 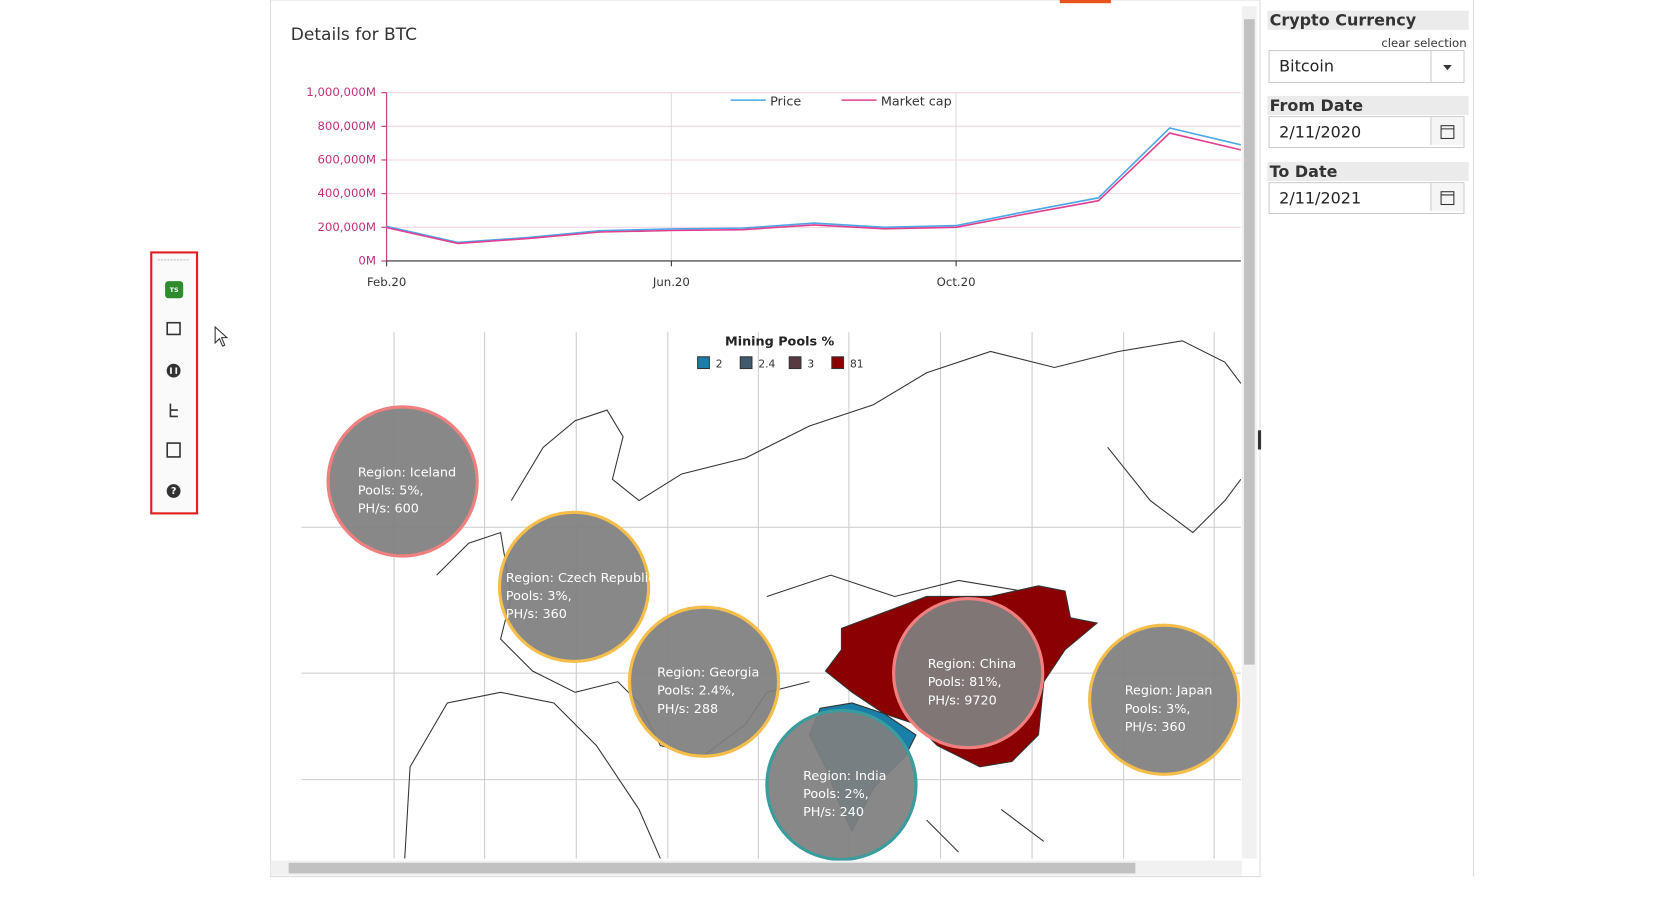 I want to click on bubble-label: Region: India, so click(x=844, y=776).